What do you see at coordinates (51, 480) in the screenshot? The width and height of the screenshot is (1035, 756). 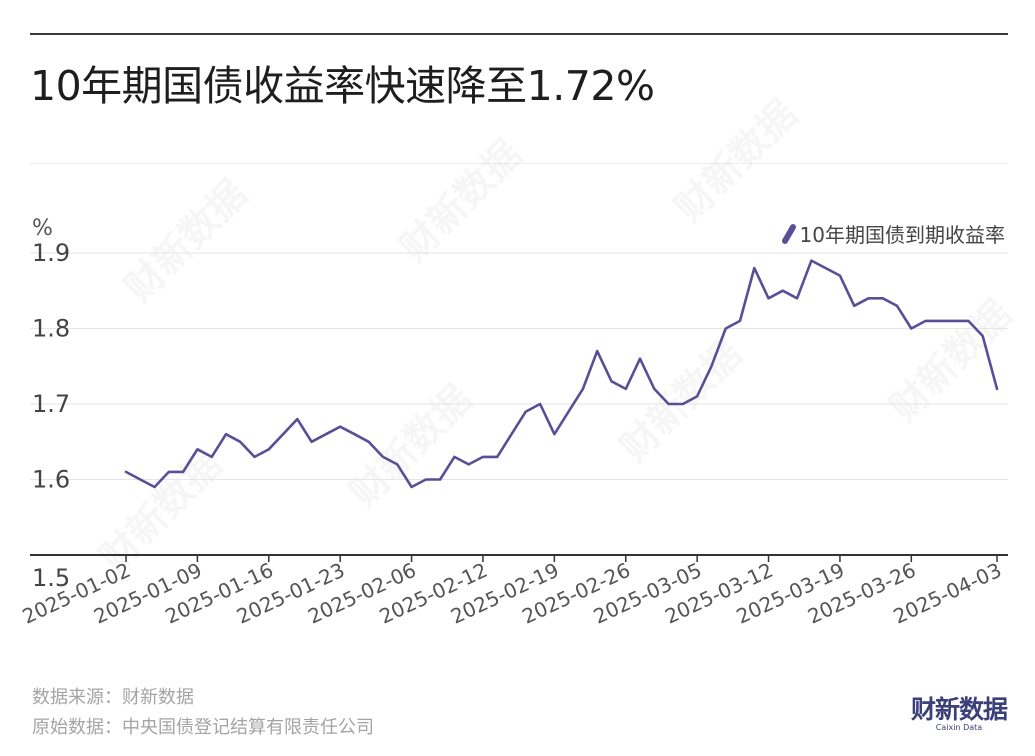 I see `y-tick-label: 1.6` at bounding box center [51, 480].